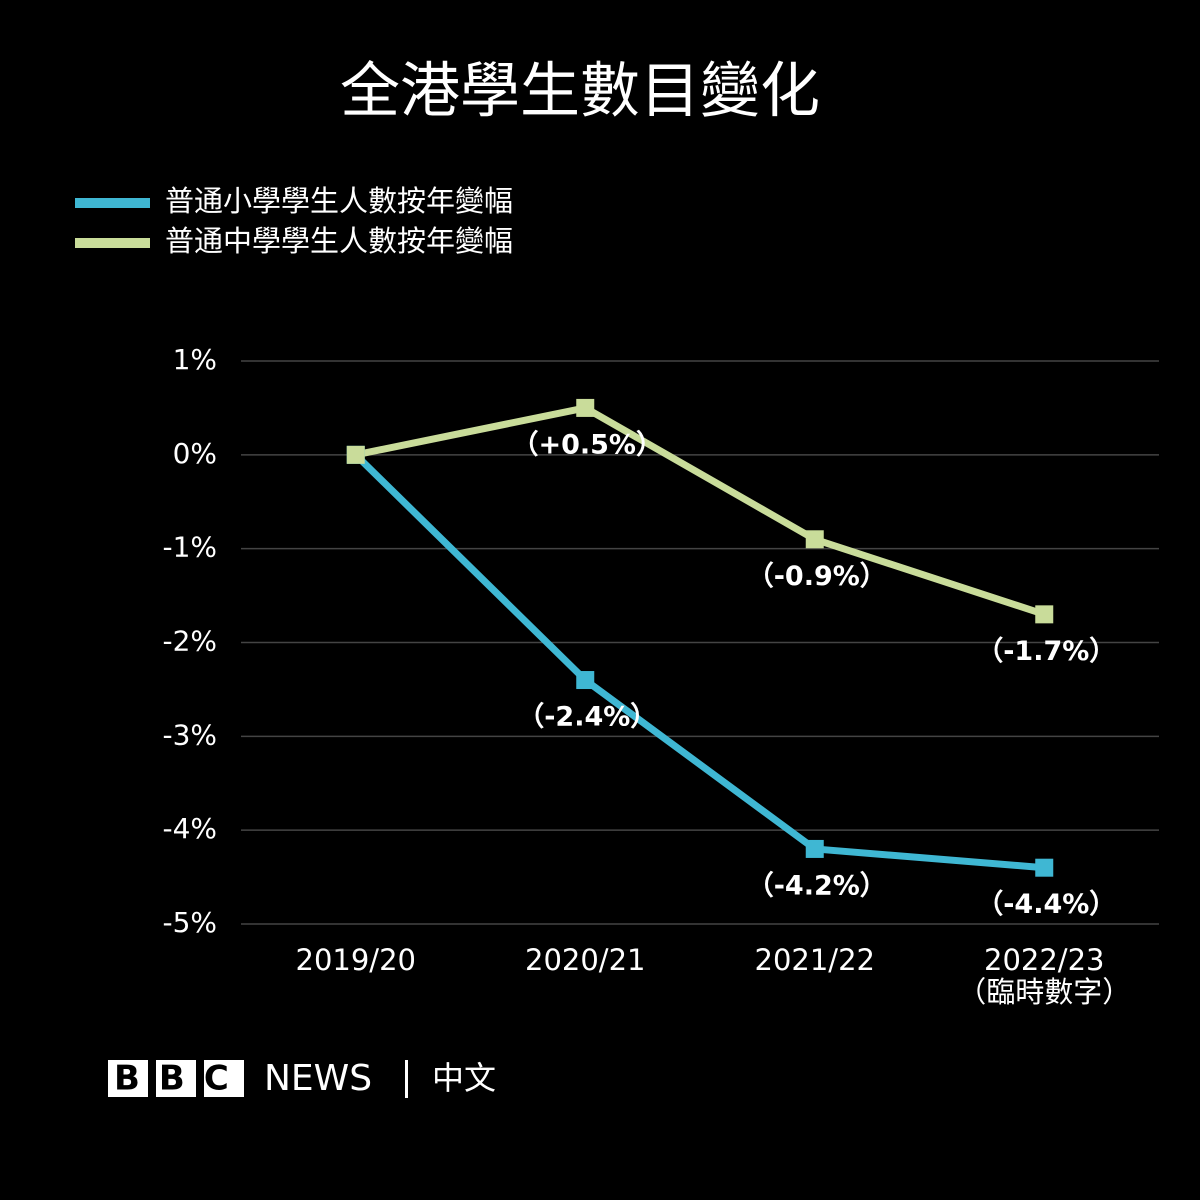  I want to click on legend-label: 普通中學學生人數按年變幅, so click(339, 241).